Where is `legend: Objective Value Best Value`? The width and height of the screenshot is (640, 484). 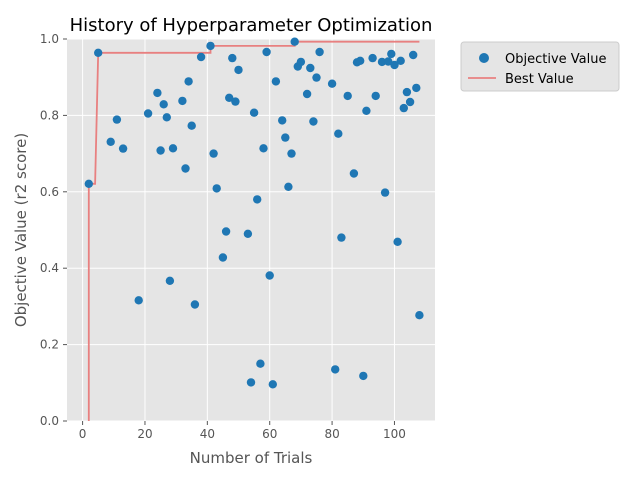
legend: Objective Value Best Value is located at coordinates (540, 66).